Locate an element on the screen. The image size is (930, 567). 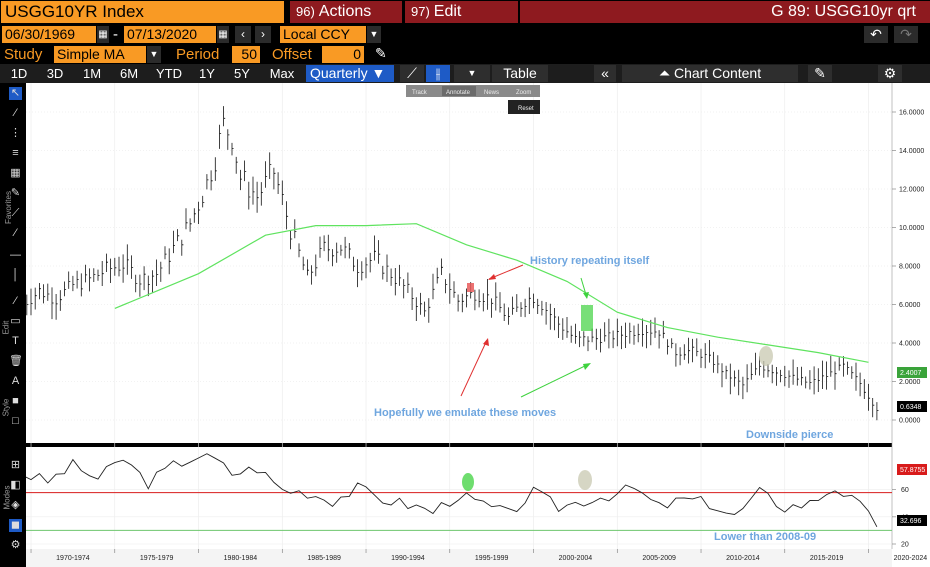
price-tick-label: 0.0000 is located at coordinates (910, 421).